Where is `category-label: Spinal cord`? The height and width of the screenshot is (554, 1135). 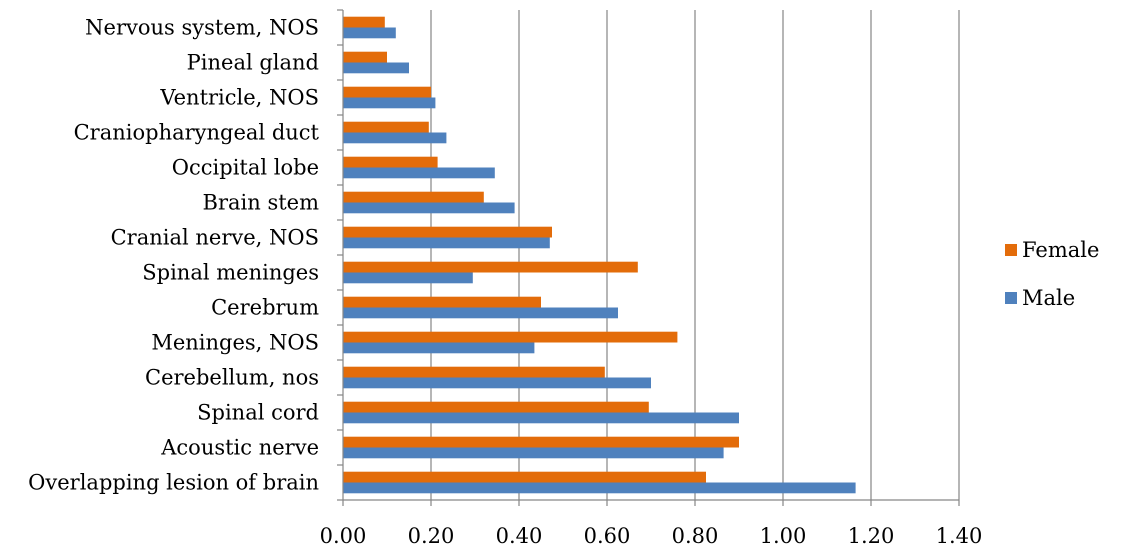 category-label: Spinal cord is located at coordinates (258, 413).